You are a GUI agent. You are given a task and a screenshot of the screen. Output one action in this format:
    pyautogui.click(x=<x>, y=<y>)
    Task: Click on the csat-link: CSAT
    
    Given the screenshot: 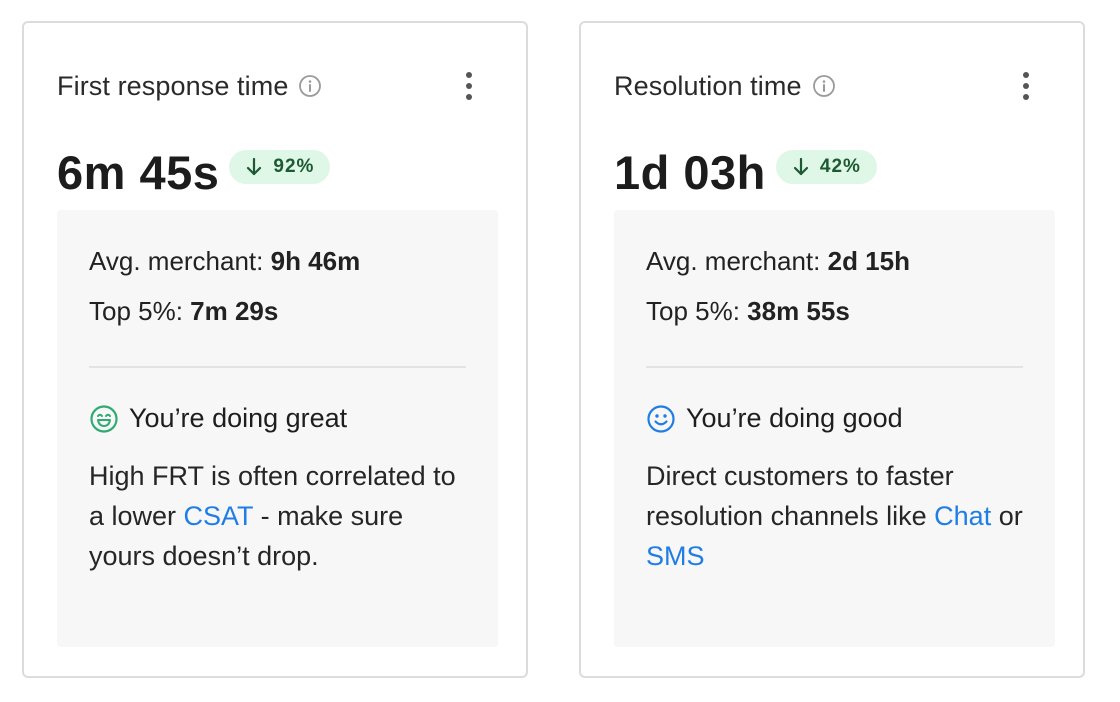 What is the action you would take?
    pyautogui.click(x=218, y=516)
    